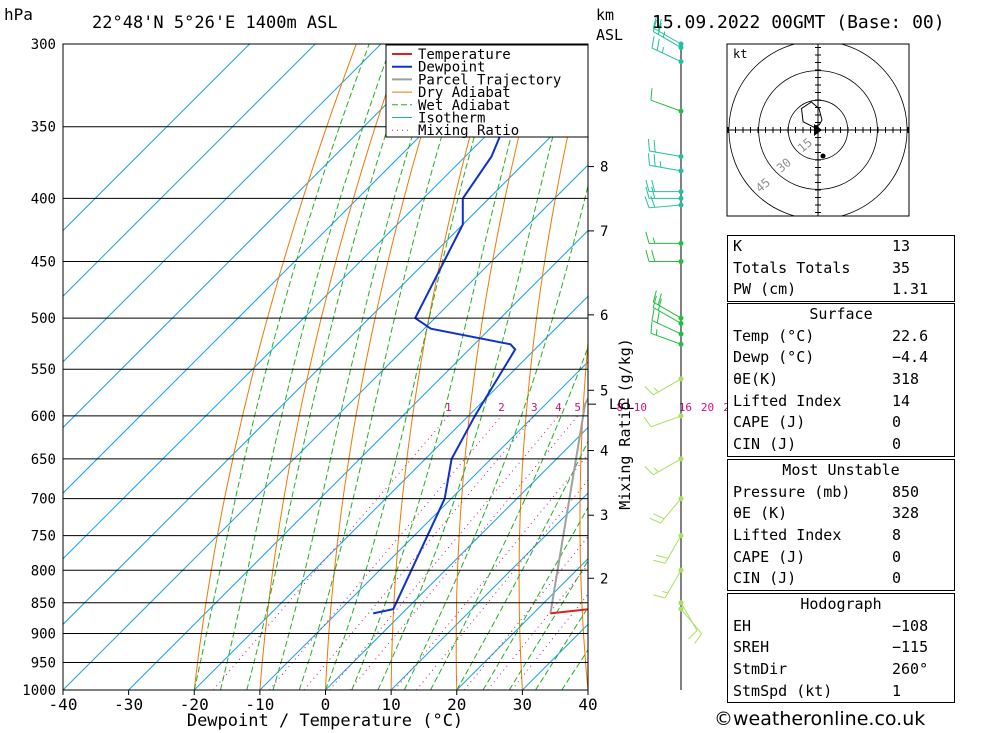  I want to click on x-axis-label: Dewpoint / Temperature (°C), so click(325, 721).